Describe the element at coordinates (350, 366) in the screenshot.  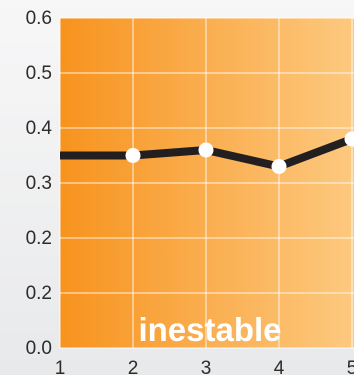
I see `x-tick-label: 5` at that location.